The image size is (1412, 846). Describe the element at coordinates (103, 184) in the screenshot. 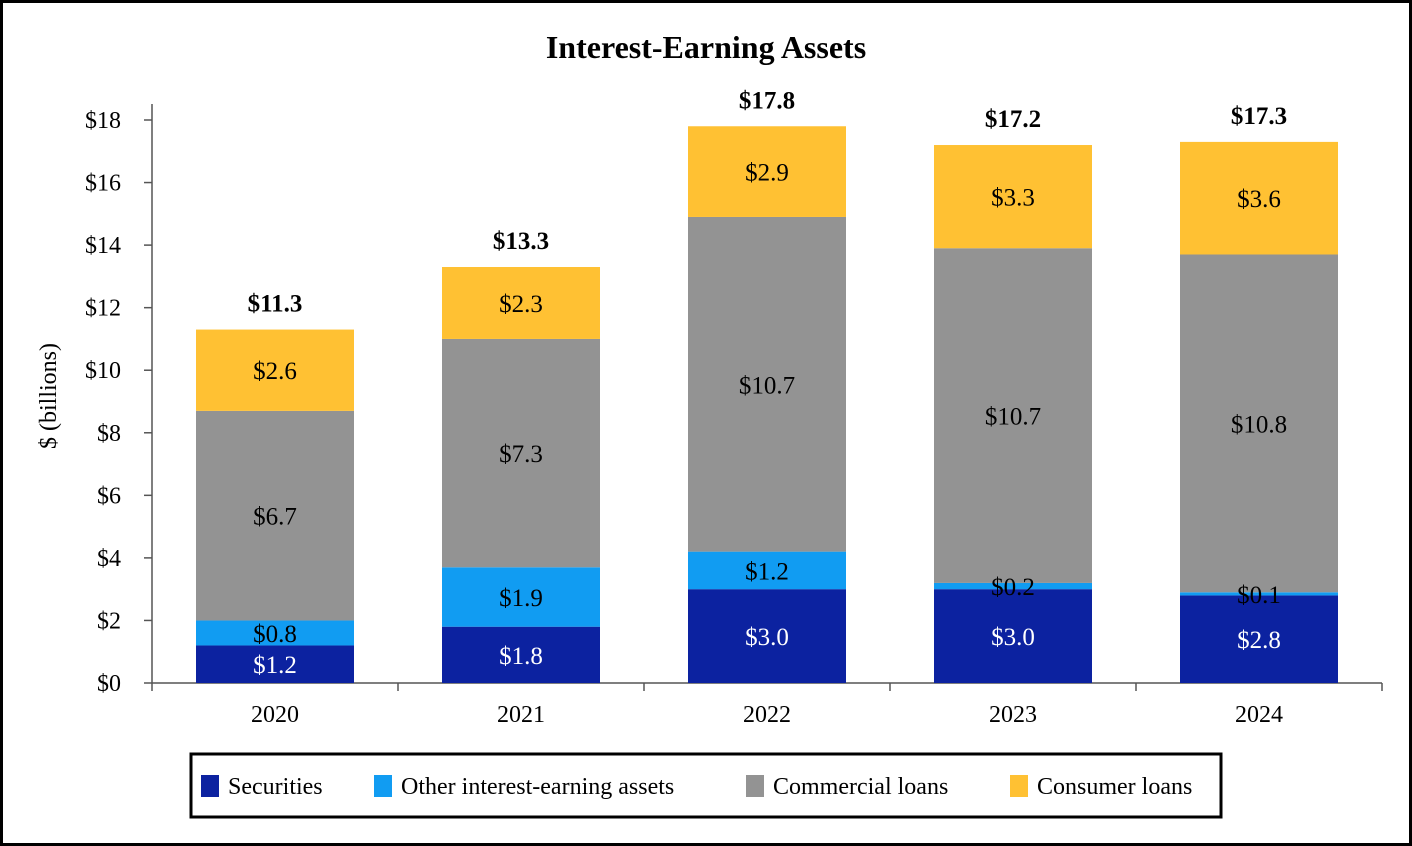

I see `y-tick-label: $16` at that location.